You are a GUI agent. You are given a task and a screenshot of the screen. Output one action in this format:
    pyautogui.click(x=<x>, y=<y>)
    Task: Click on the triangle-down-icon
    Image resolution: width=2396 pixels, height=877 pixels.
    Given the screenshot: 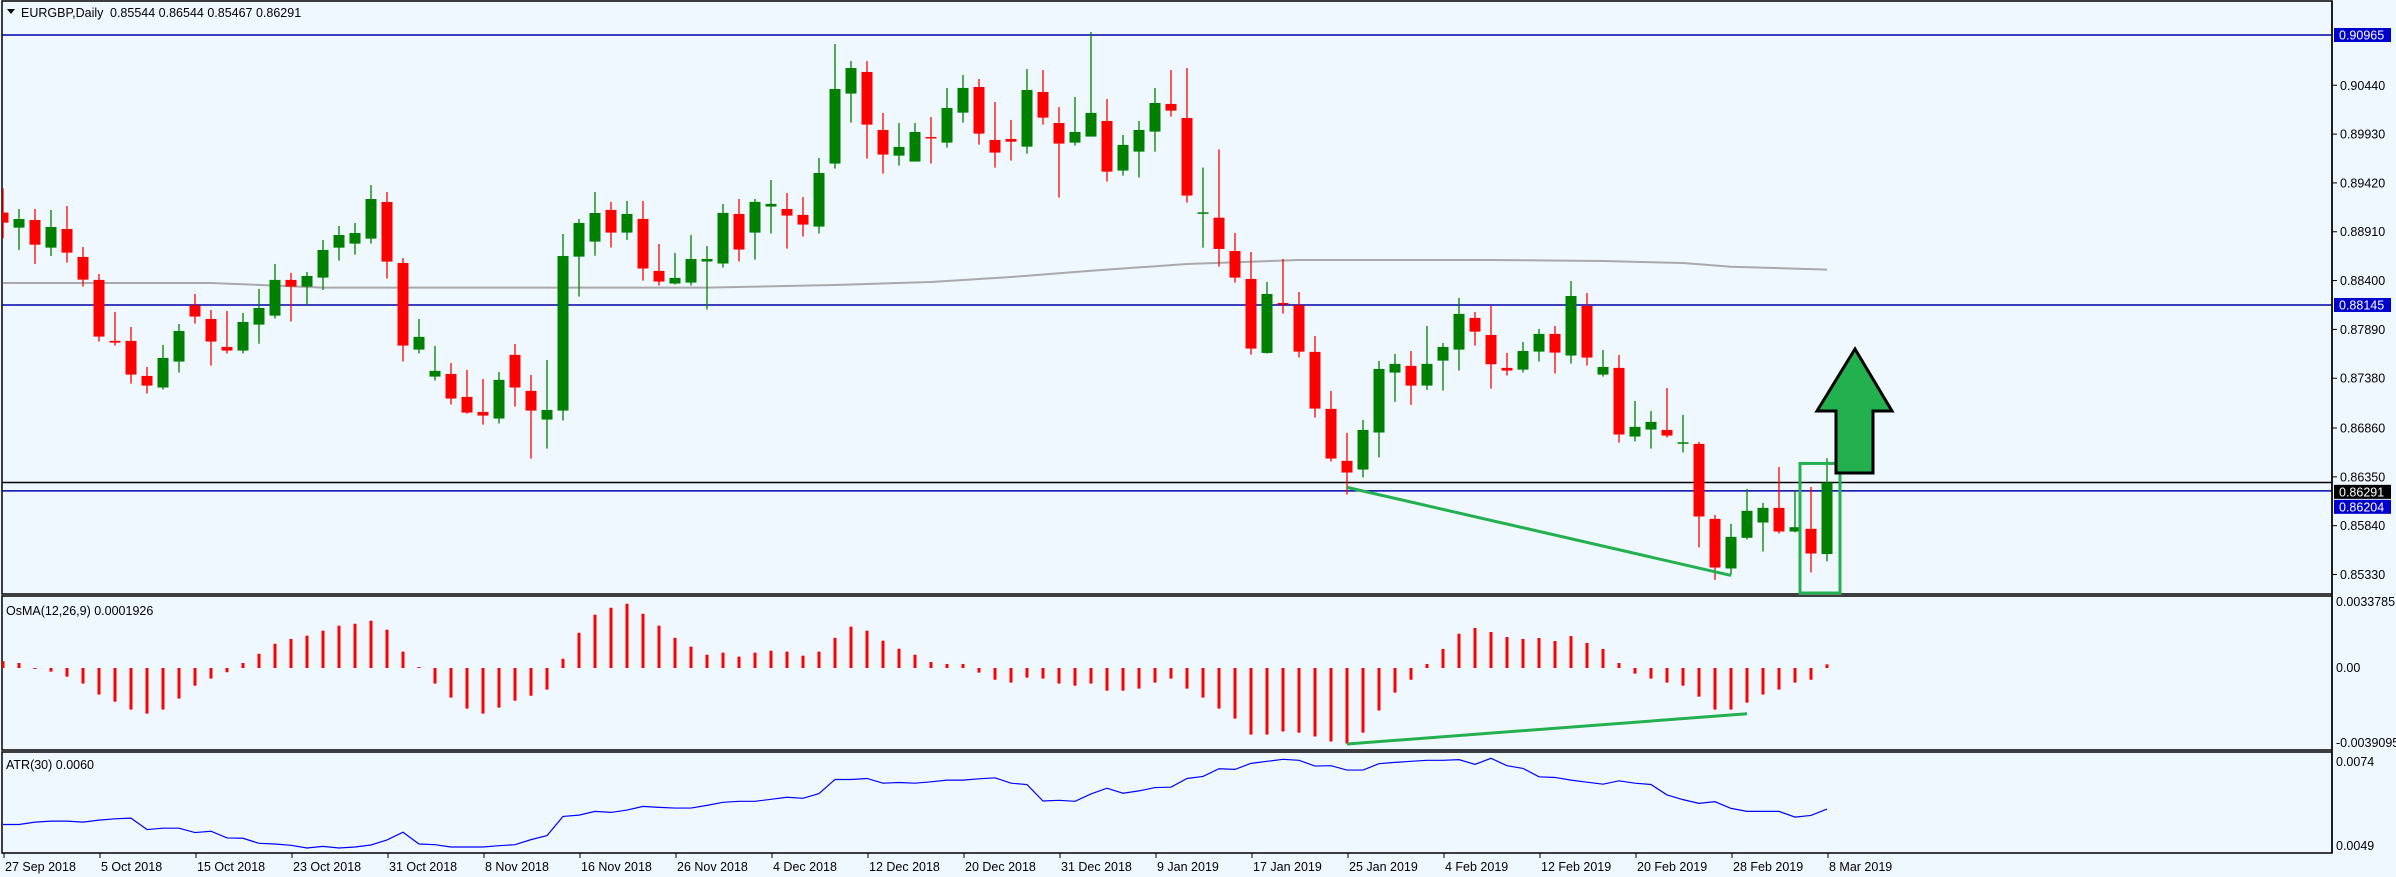 What is the action you would take?
    pyautogui.click(x=11, y=11)
    